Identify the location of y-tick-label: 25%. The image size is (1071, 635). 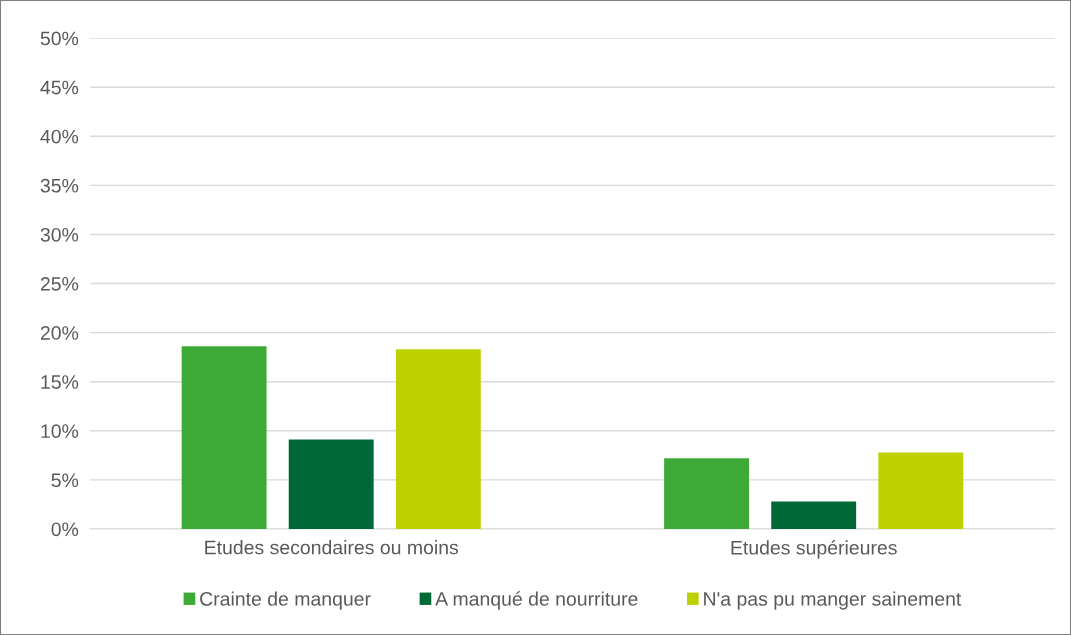
(59, 284).